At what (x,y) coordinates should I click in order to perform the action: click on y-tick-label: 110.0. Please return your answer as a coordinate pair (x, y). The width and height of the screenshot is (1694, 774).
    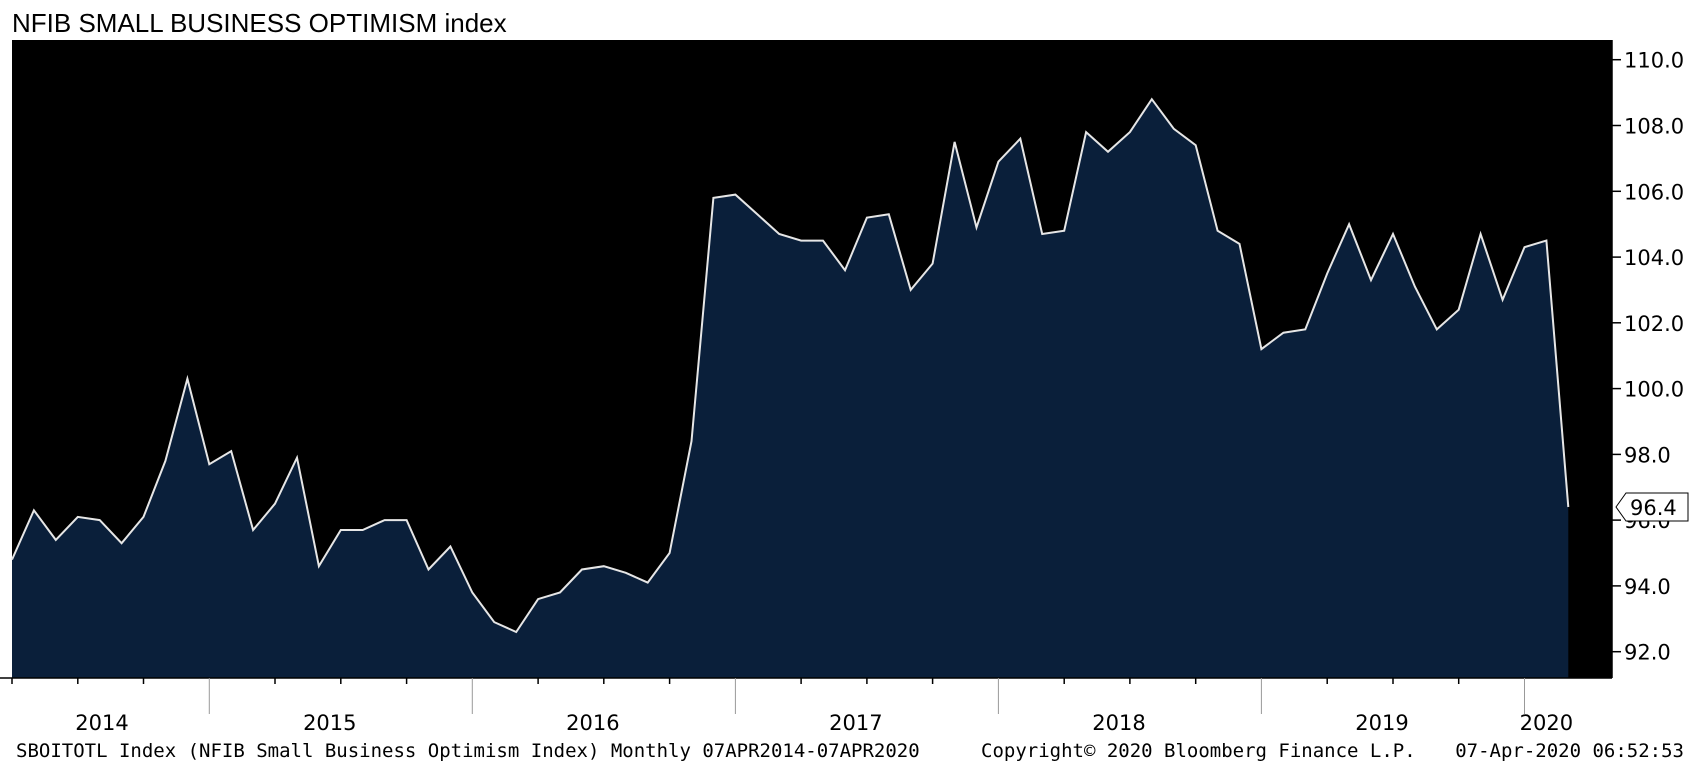
    Looking at the image, I should click on (1654, 61).